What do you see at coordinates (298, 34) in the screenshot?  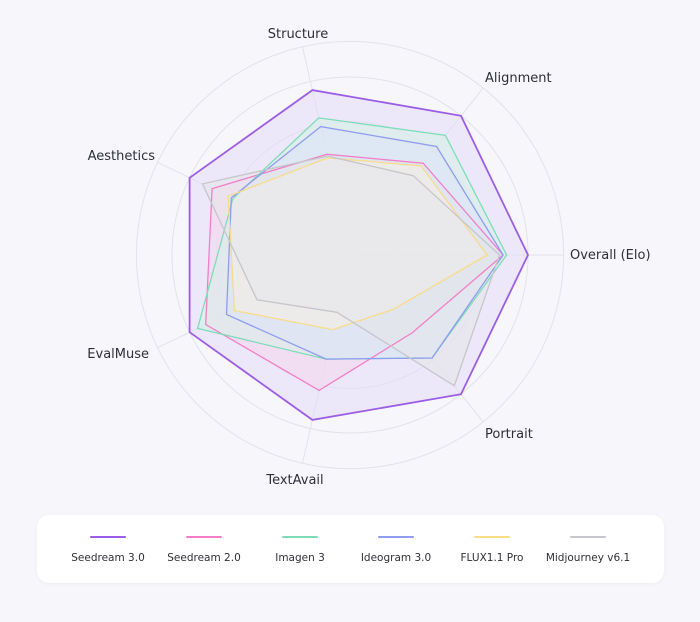 I see `axis-label-structure: Structure` at bounding box center [298, 34].